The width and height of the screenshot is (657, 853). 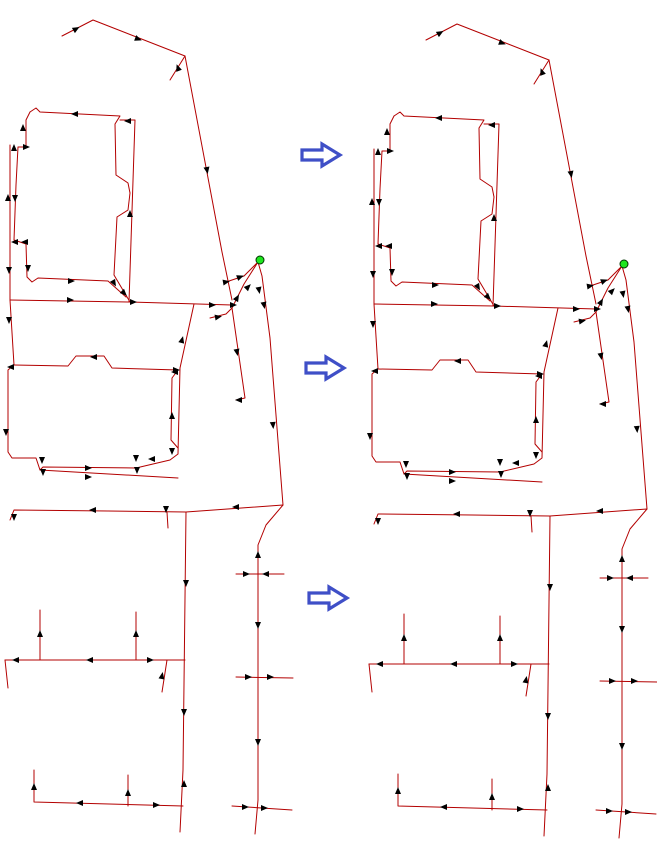 What do you see at coordinates (322, 155) in the screenshot?
I see `right-arrow-icon` at bounding box center [322, 155].